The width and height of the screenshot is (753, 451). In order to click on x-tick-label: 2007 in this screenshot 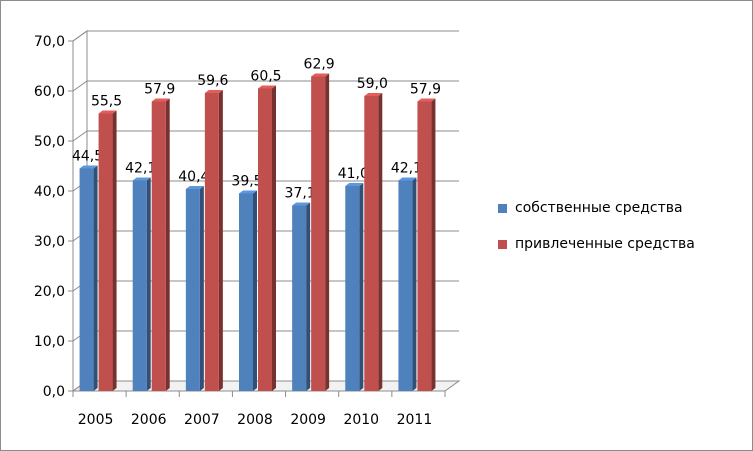, I will do `click(202, 420)`.